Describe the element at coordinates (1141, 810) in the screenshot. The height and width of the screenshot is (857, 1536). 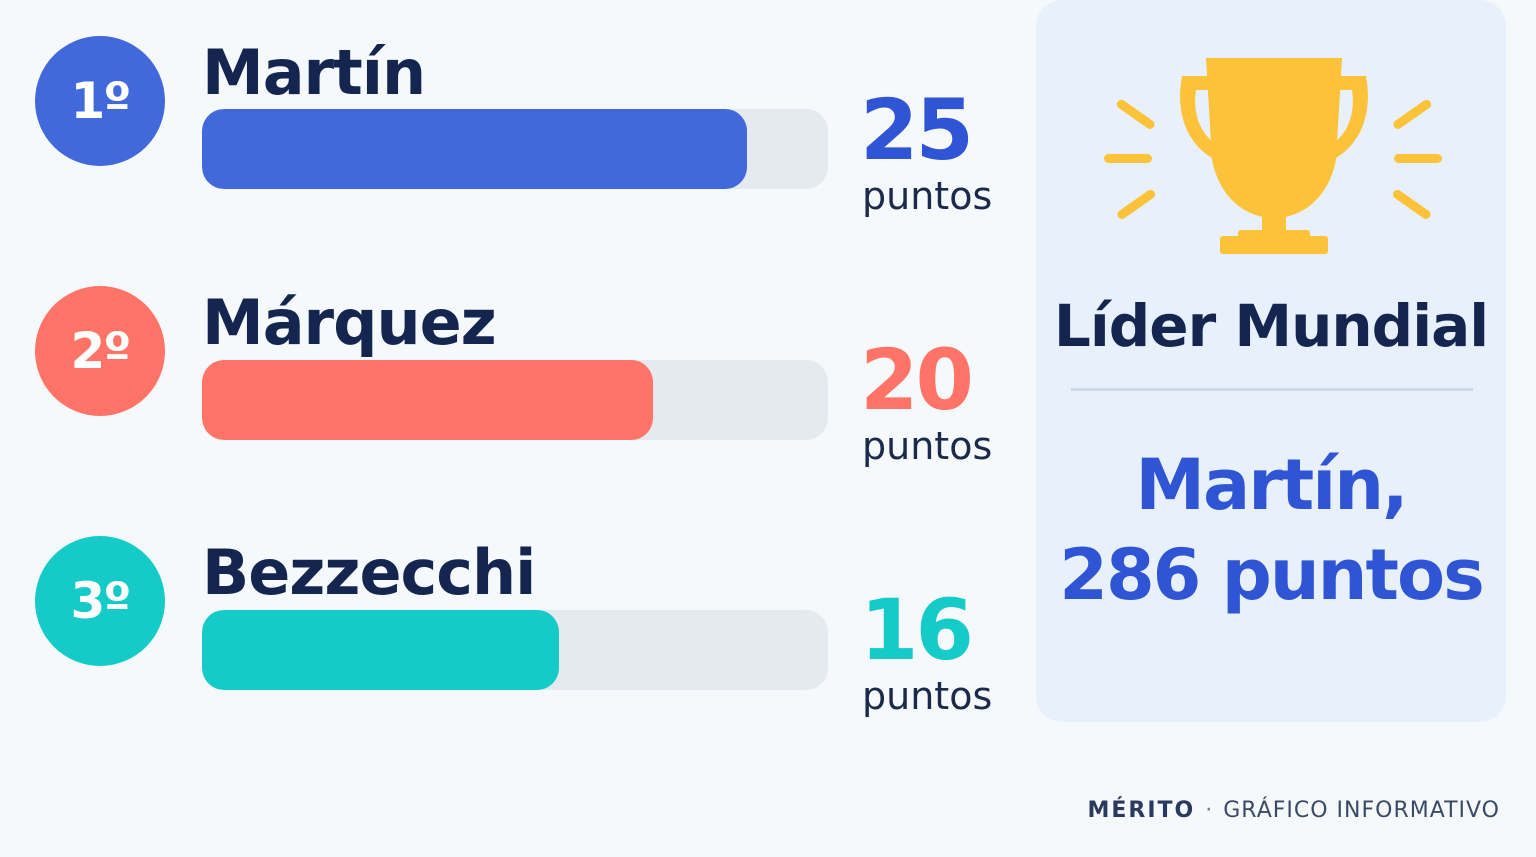
I see `brand-name: MÉRITO` at that location.